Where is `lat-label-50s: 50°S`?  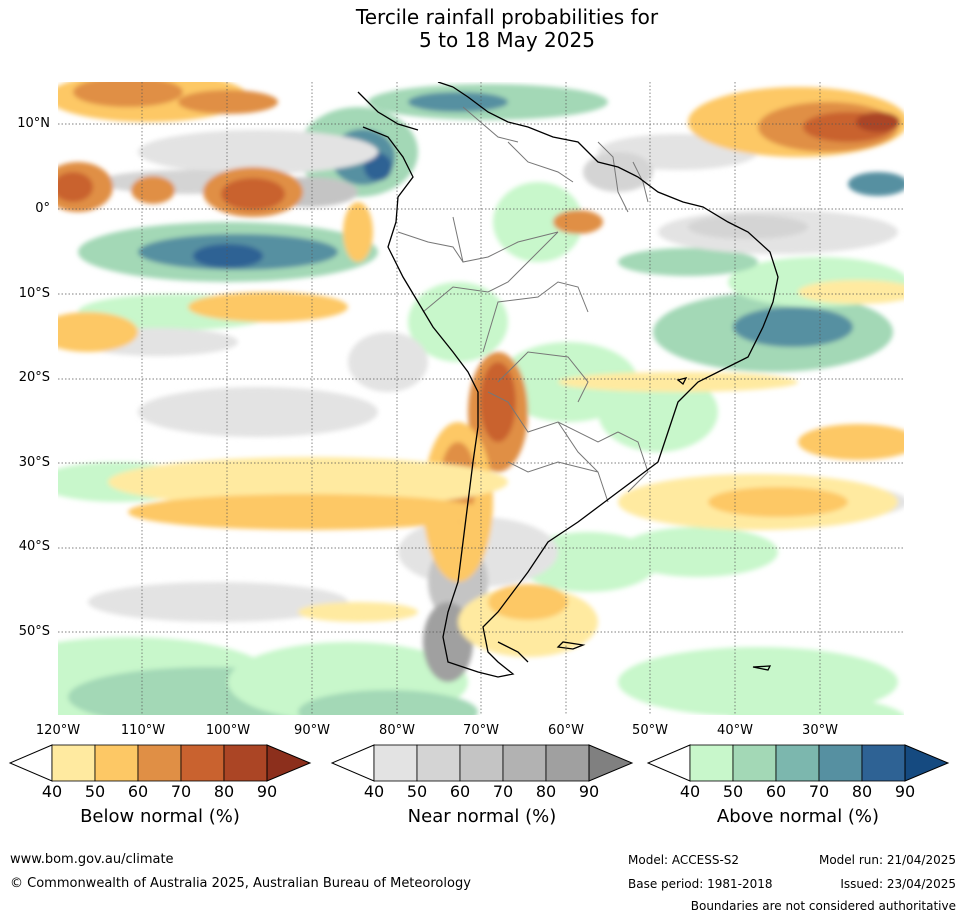 lat-label-50s: 50°S is located at coordinates (34, 631).